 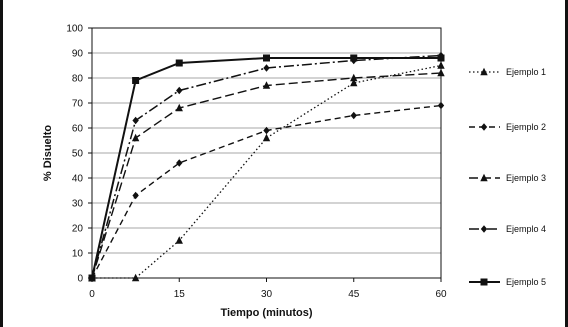 I want to click on y-tick-label: 100, so click(x=74, y=29).